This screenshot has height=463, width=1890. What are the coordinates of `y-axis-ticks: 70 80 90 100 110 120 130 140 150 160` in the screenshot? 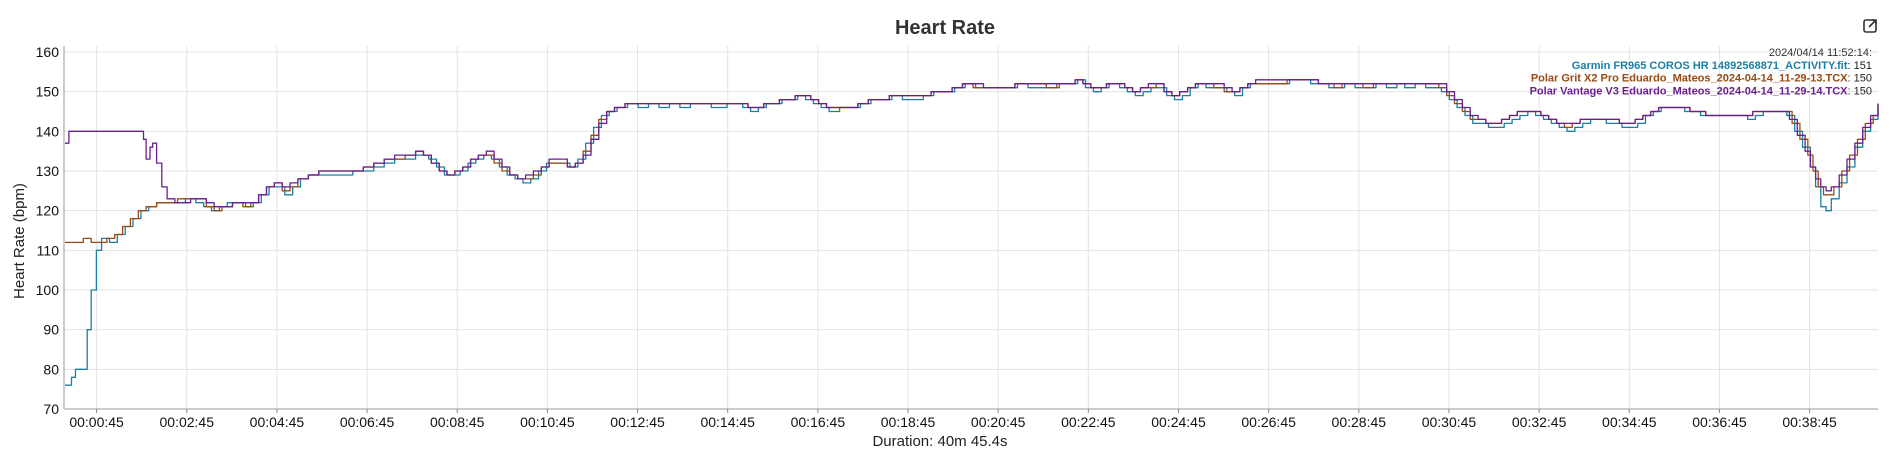 It's located at (48, 230).